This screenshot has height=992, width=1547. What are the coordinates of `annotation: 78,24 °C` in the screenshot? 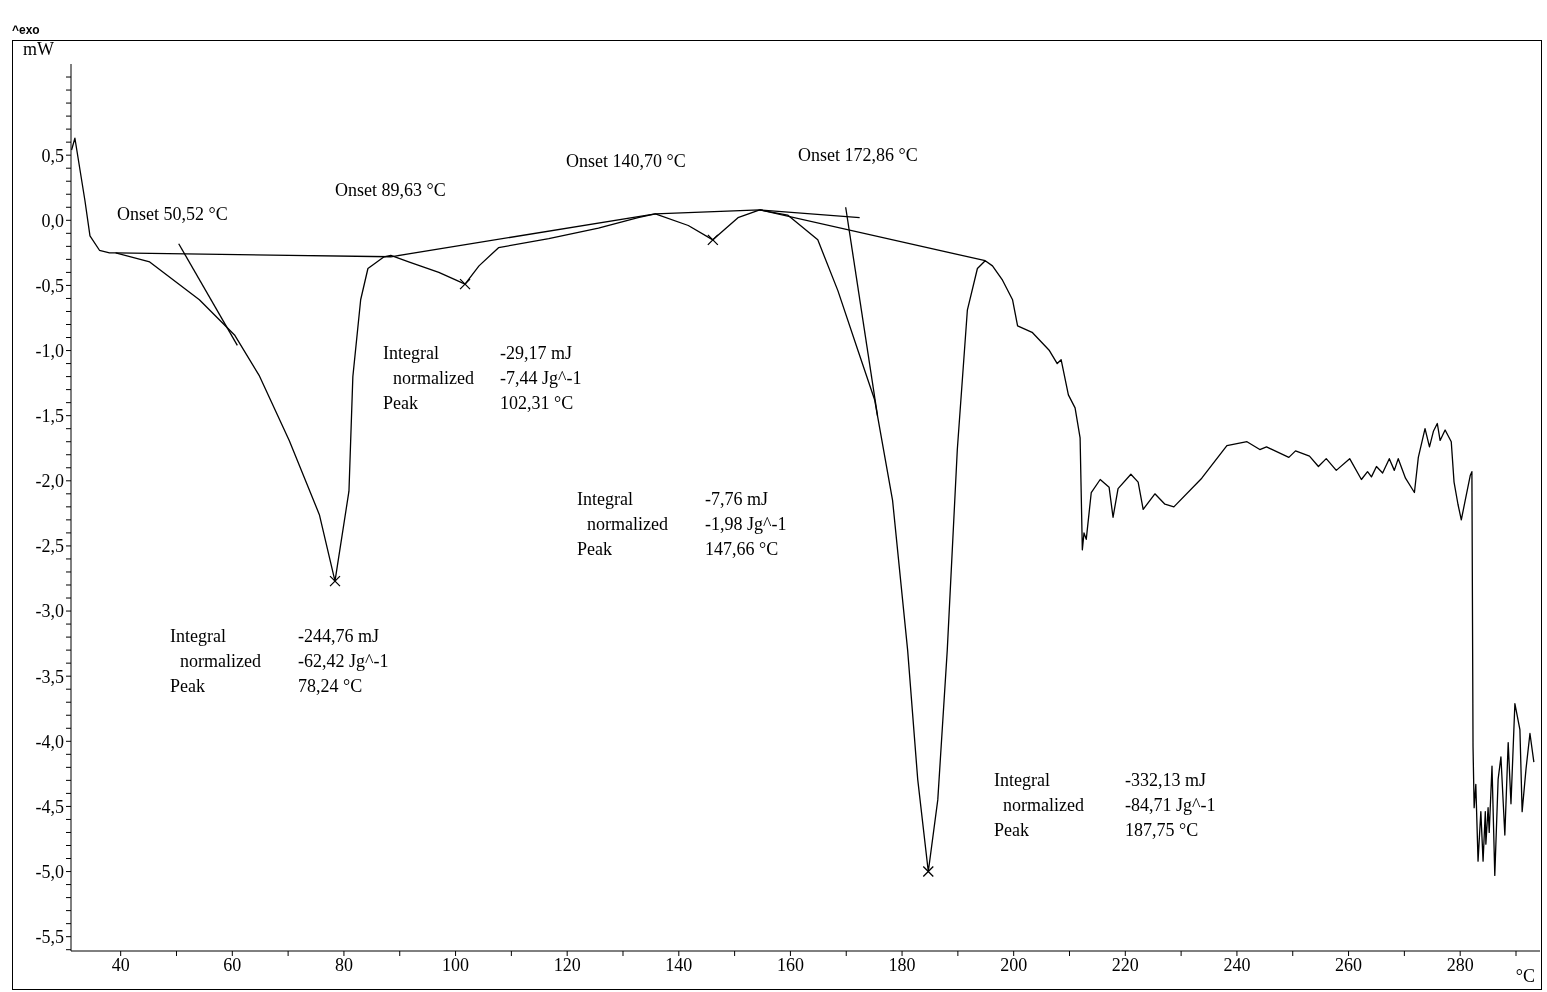 It's located at (330, 686).